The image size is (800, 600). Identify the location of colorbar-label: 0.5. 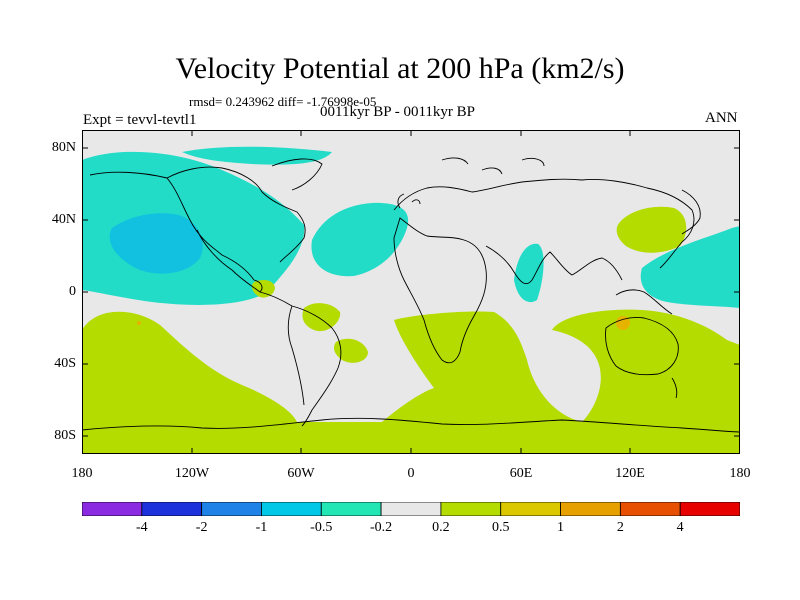
(500, 527).